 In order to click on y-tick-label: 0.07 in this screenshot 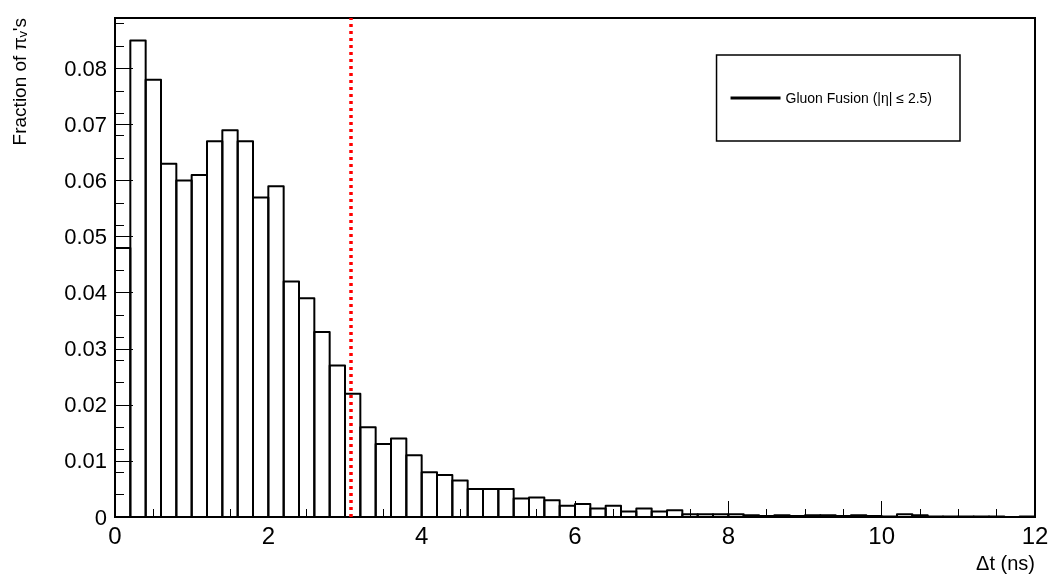, I will do `click(85, 125)`.